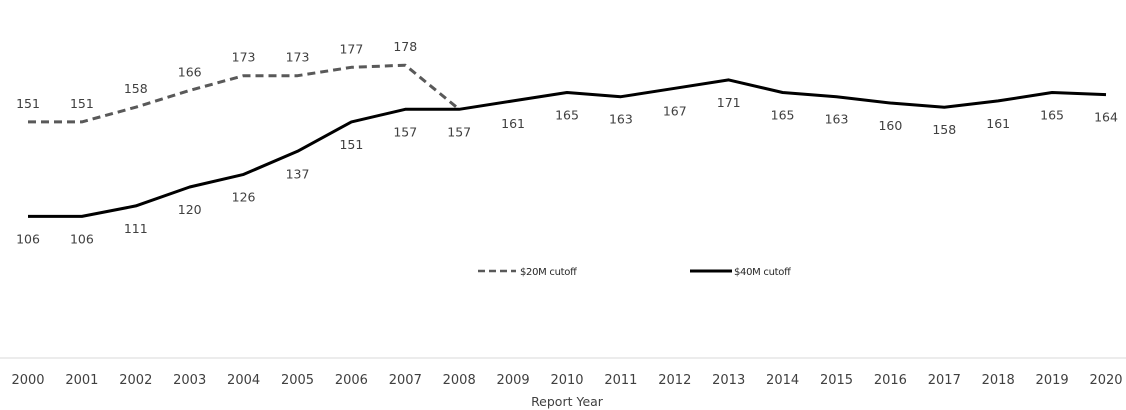 This screenshot has width=1126, height=410. Describe the element at coordinates (135, 380) in the screenshot. I see `x-tick-label: 2002` at that location.